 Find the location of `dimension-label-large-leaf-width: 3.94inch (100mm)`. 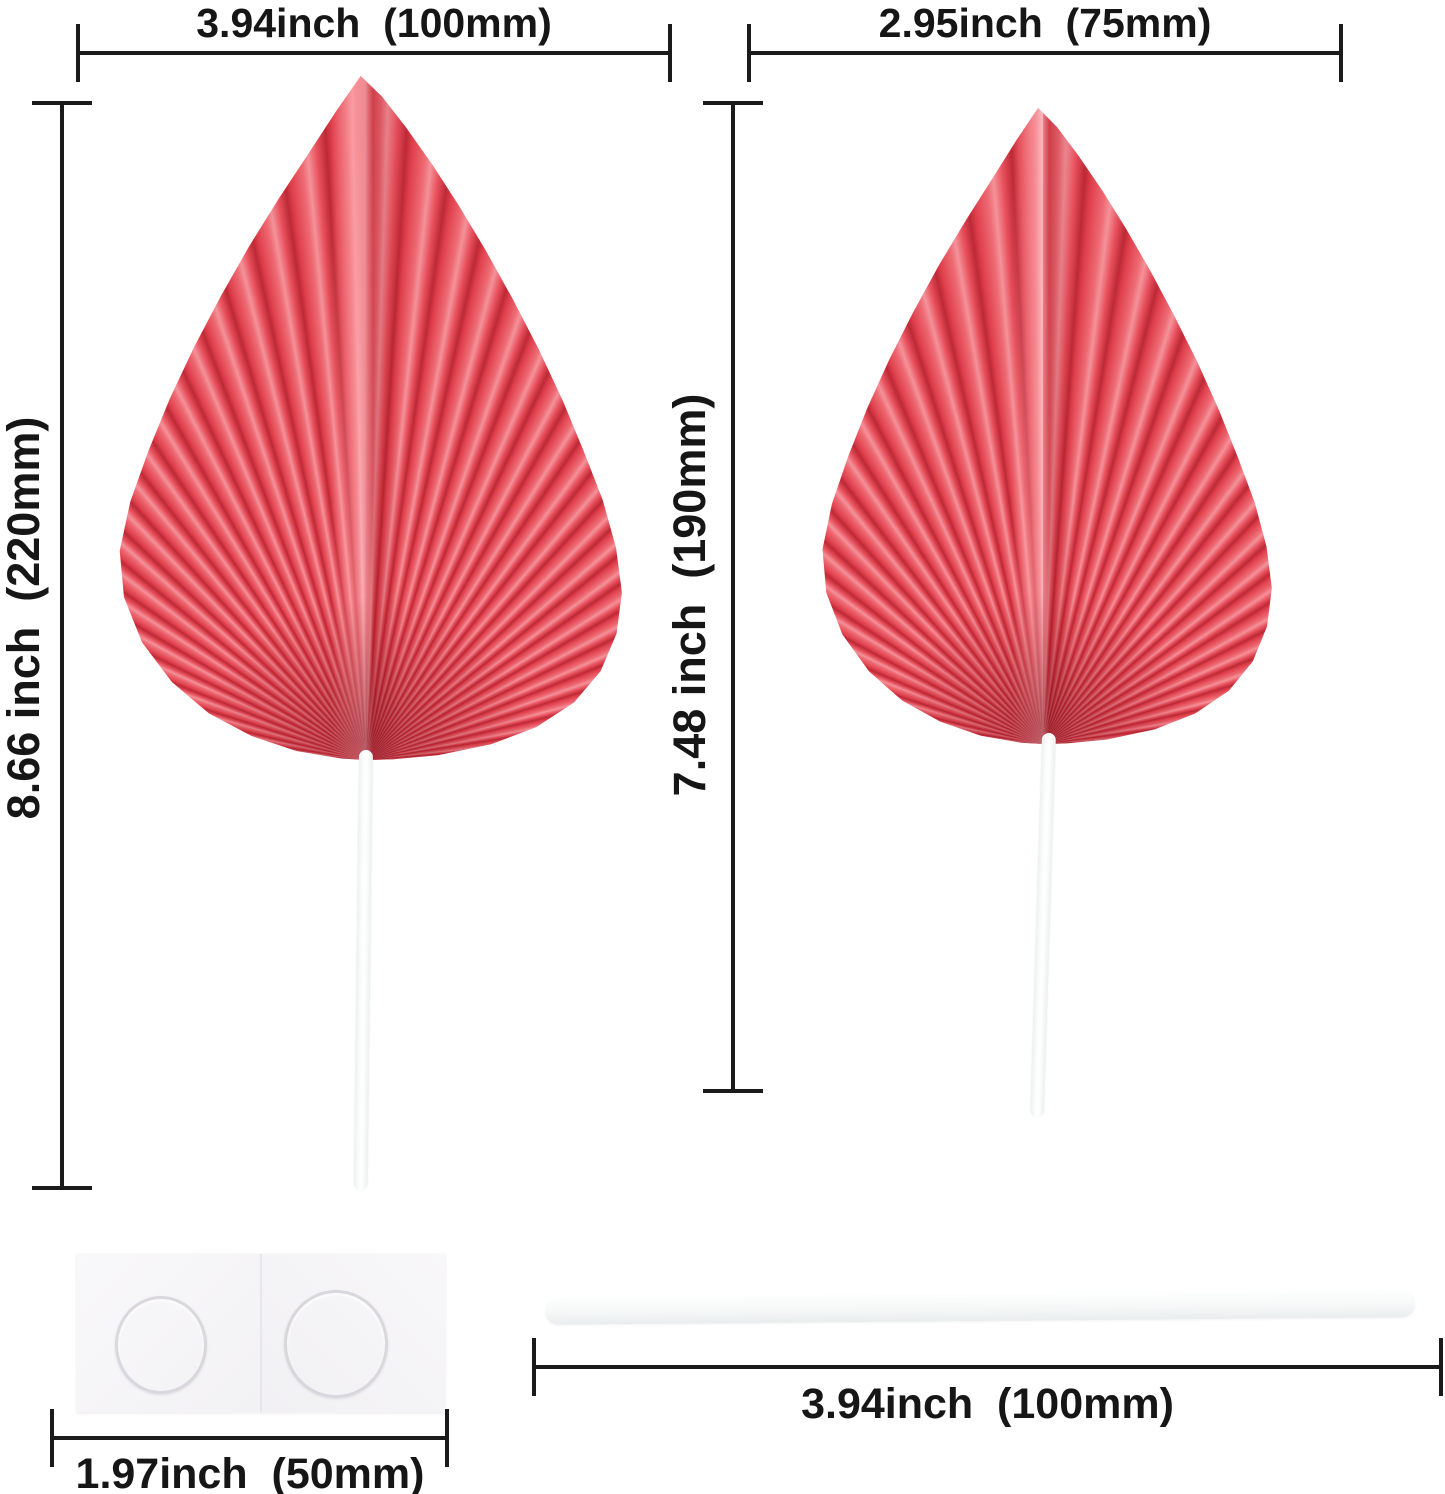

dimension-label-large-leaf-width: 3.94inch (100mm) is located at coordinates (374, 23).